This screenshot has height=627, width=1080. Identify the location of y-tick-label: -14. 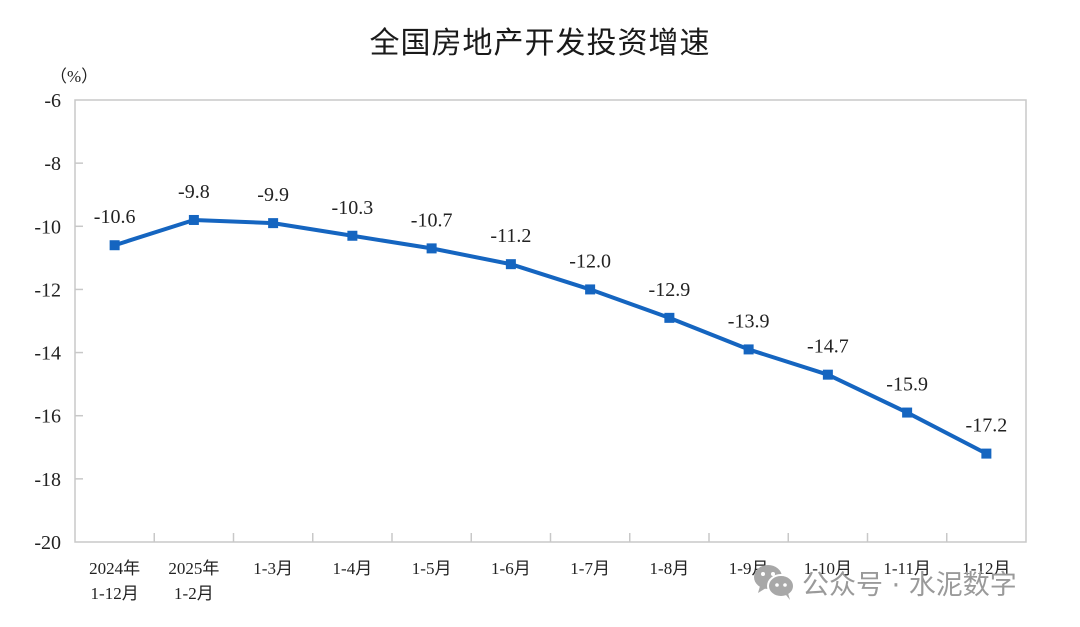
(47, 354).